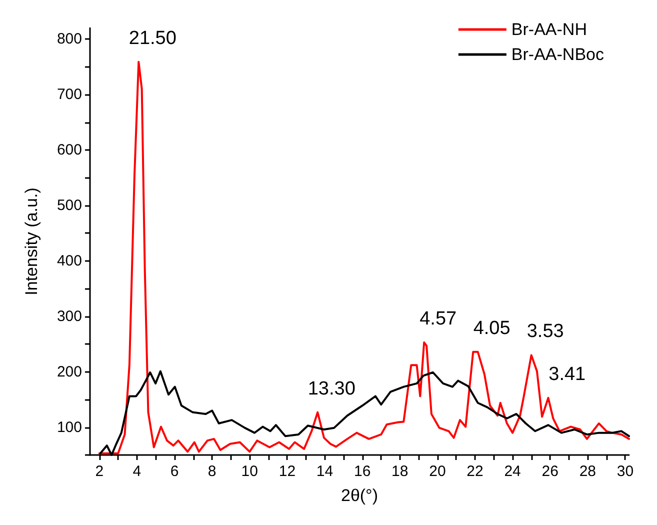  I want to click on y-tick-label: 500, so click(69, 205).